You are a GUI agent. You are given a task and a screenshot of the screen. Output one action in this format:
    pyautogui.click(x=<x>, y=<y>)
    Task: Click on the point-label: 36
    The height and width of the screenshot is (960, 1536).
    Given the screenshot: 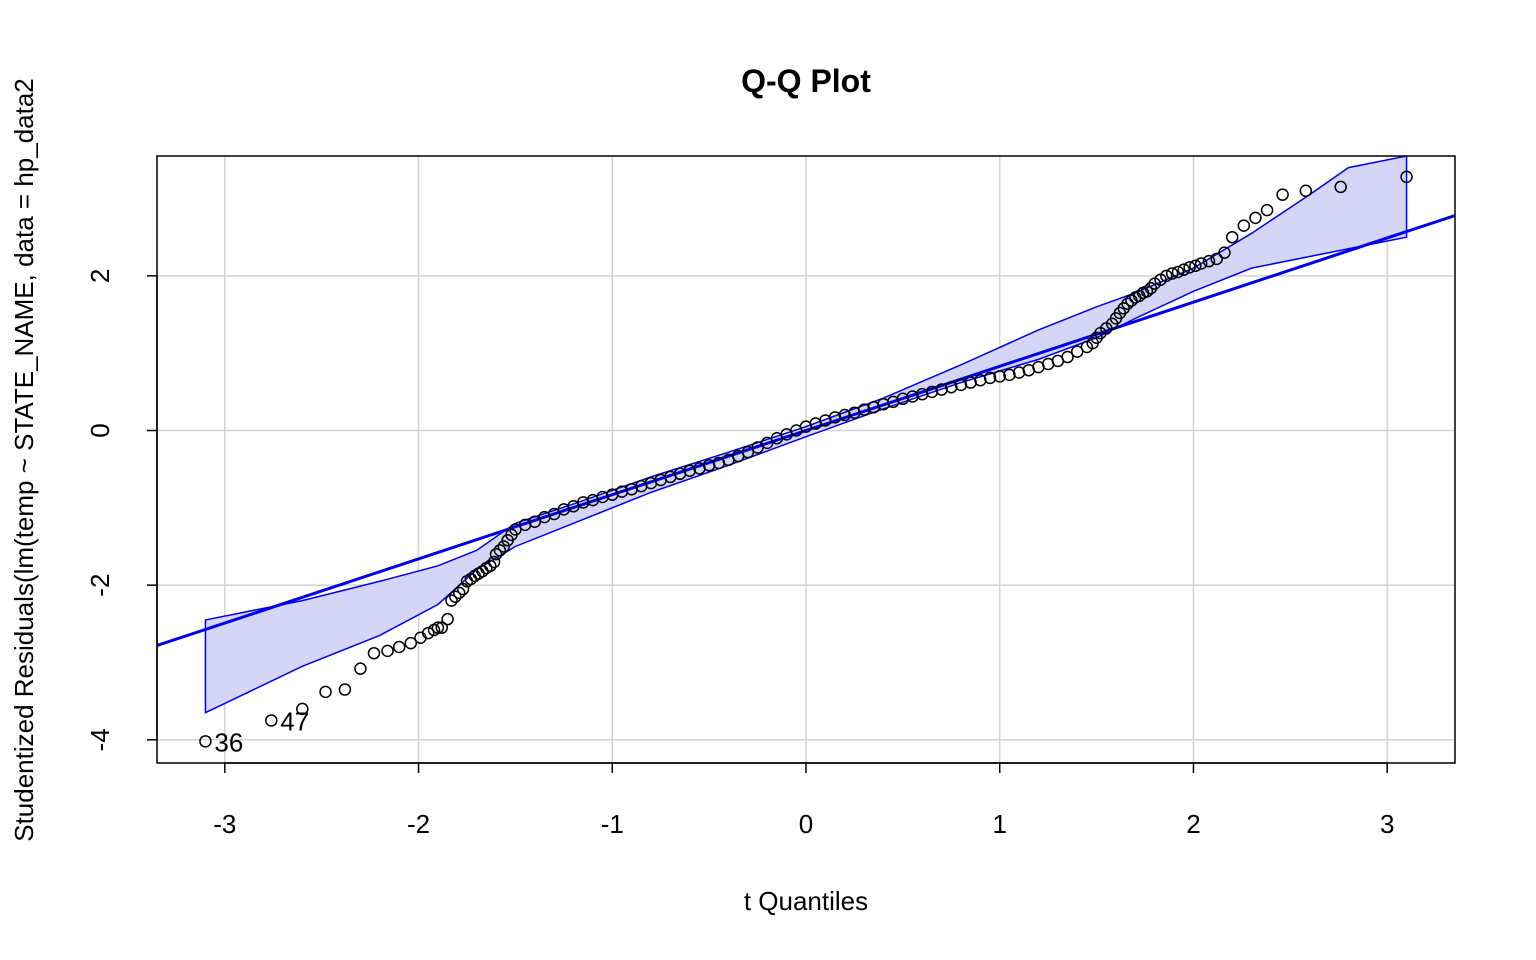 What is the action you would take?
    pyautogui.click(x=228, y=742)
    